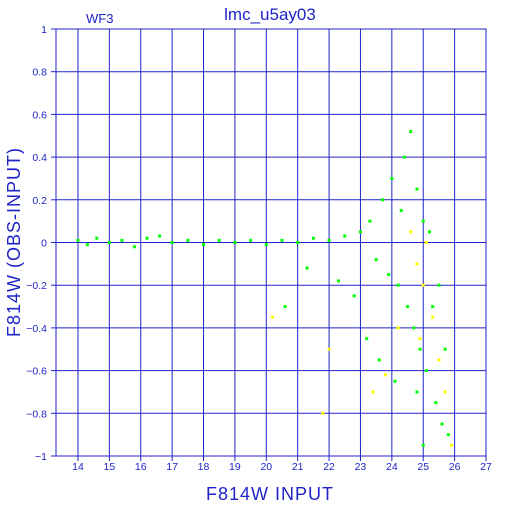  Describe the element at coordinates (486, 467) in the screenshot. I see `x-tick-label: 27` at that location.